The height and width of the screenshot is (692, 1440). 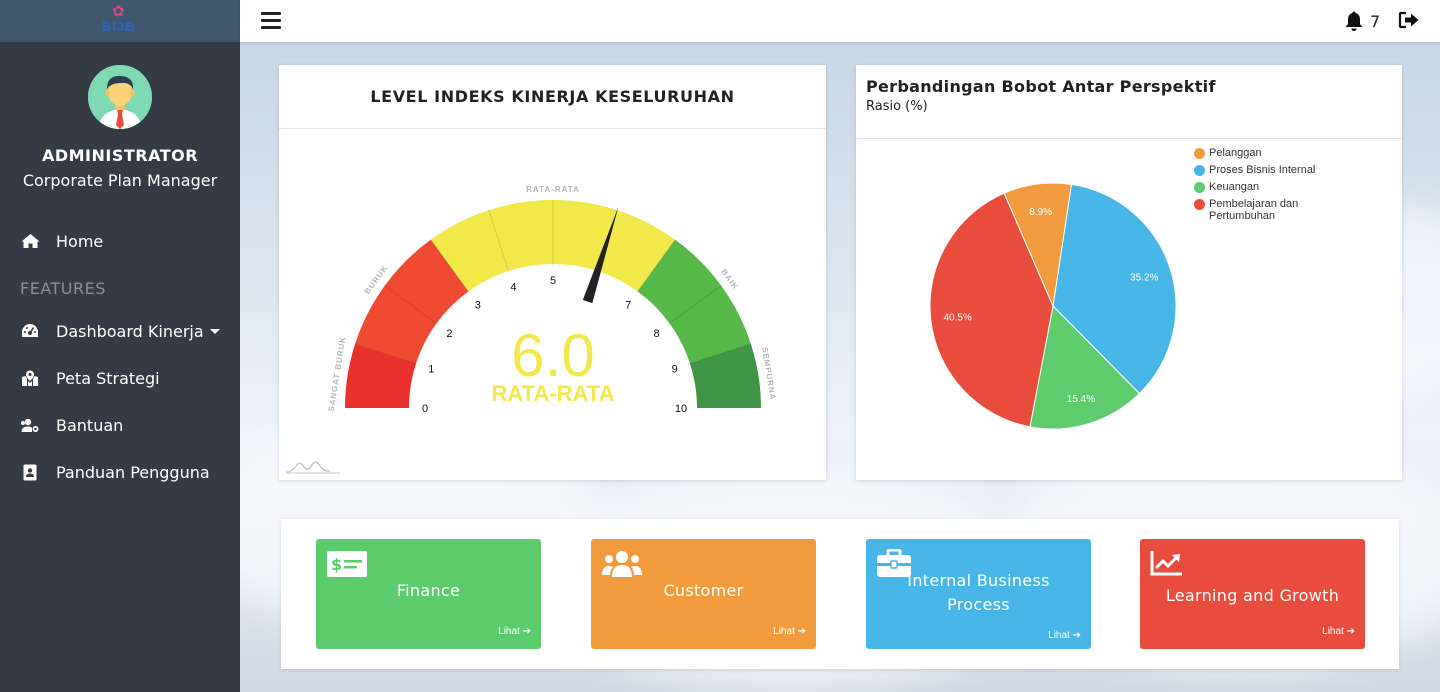 What do you see at coordinates (513, 287) in the screenshot?
I see `gauge-tick-label: 4` at bounding box center [513, 287].